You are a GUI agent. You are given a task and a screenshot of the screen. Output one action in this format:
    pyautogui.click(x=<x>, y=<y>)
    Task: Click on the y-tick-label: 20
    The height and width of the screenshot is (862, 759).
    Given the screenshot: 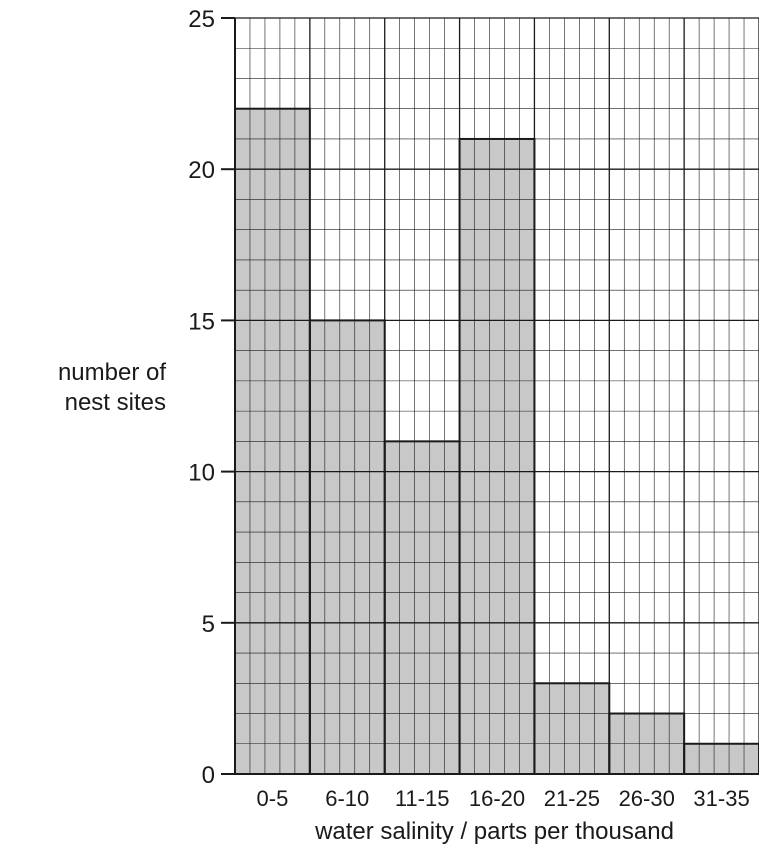 What is the action you would take?
    pyautogui.click(x=201, y=170)
    